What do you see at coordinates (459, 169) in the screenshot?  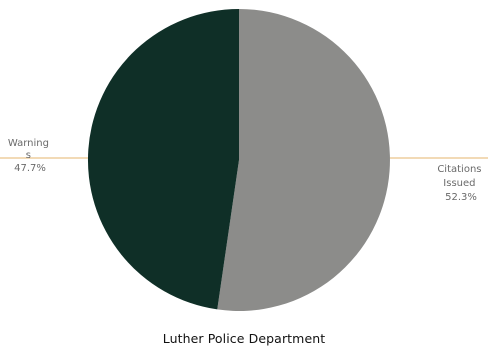 I see `slice-category-citations-line1: Citations` at bounding box center [459, 169].